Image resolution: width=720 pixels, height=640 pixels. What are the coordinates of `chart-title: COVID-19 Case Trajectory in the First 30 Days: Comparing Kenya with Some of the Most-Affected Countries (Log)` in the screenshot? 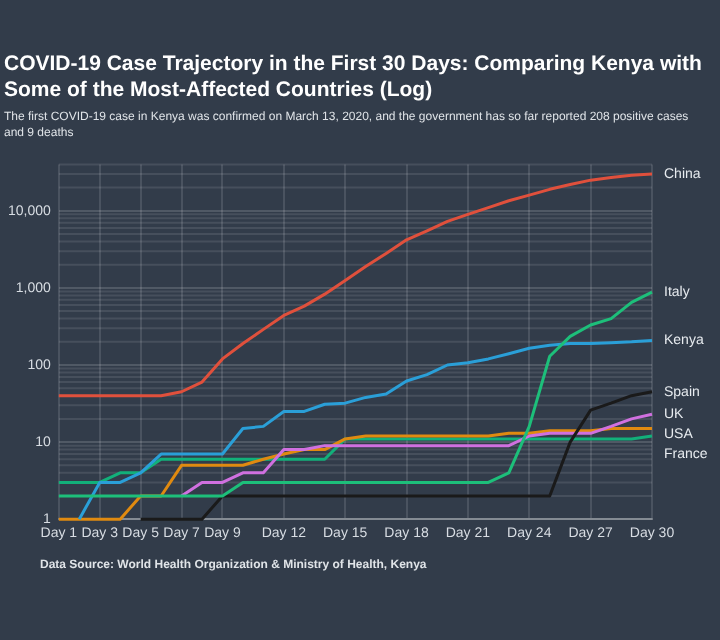 It's located at (354, 78).